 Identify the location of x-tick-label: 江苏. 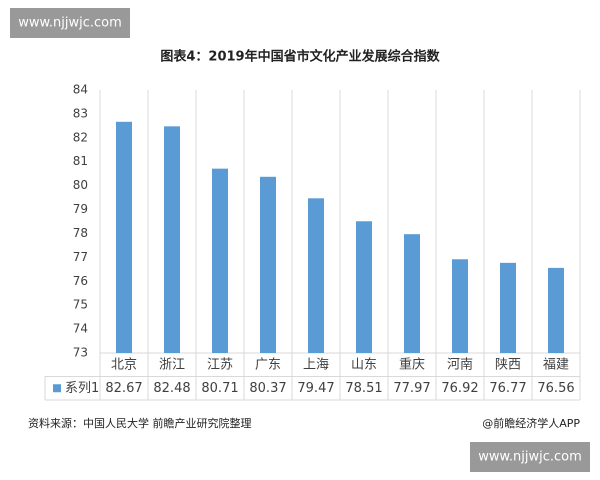
(220, 364).